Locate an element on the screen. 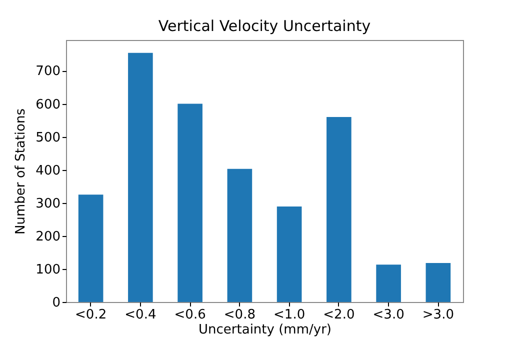 The height and width of the screenshot is (341, 512). x-tick-label: <0.8 is located at coordinates (240, 315).